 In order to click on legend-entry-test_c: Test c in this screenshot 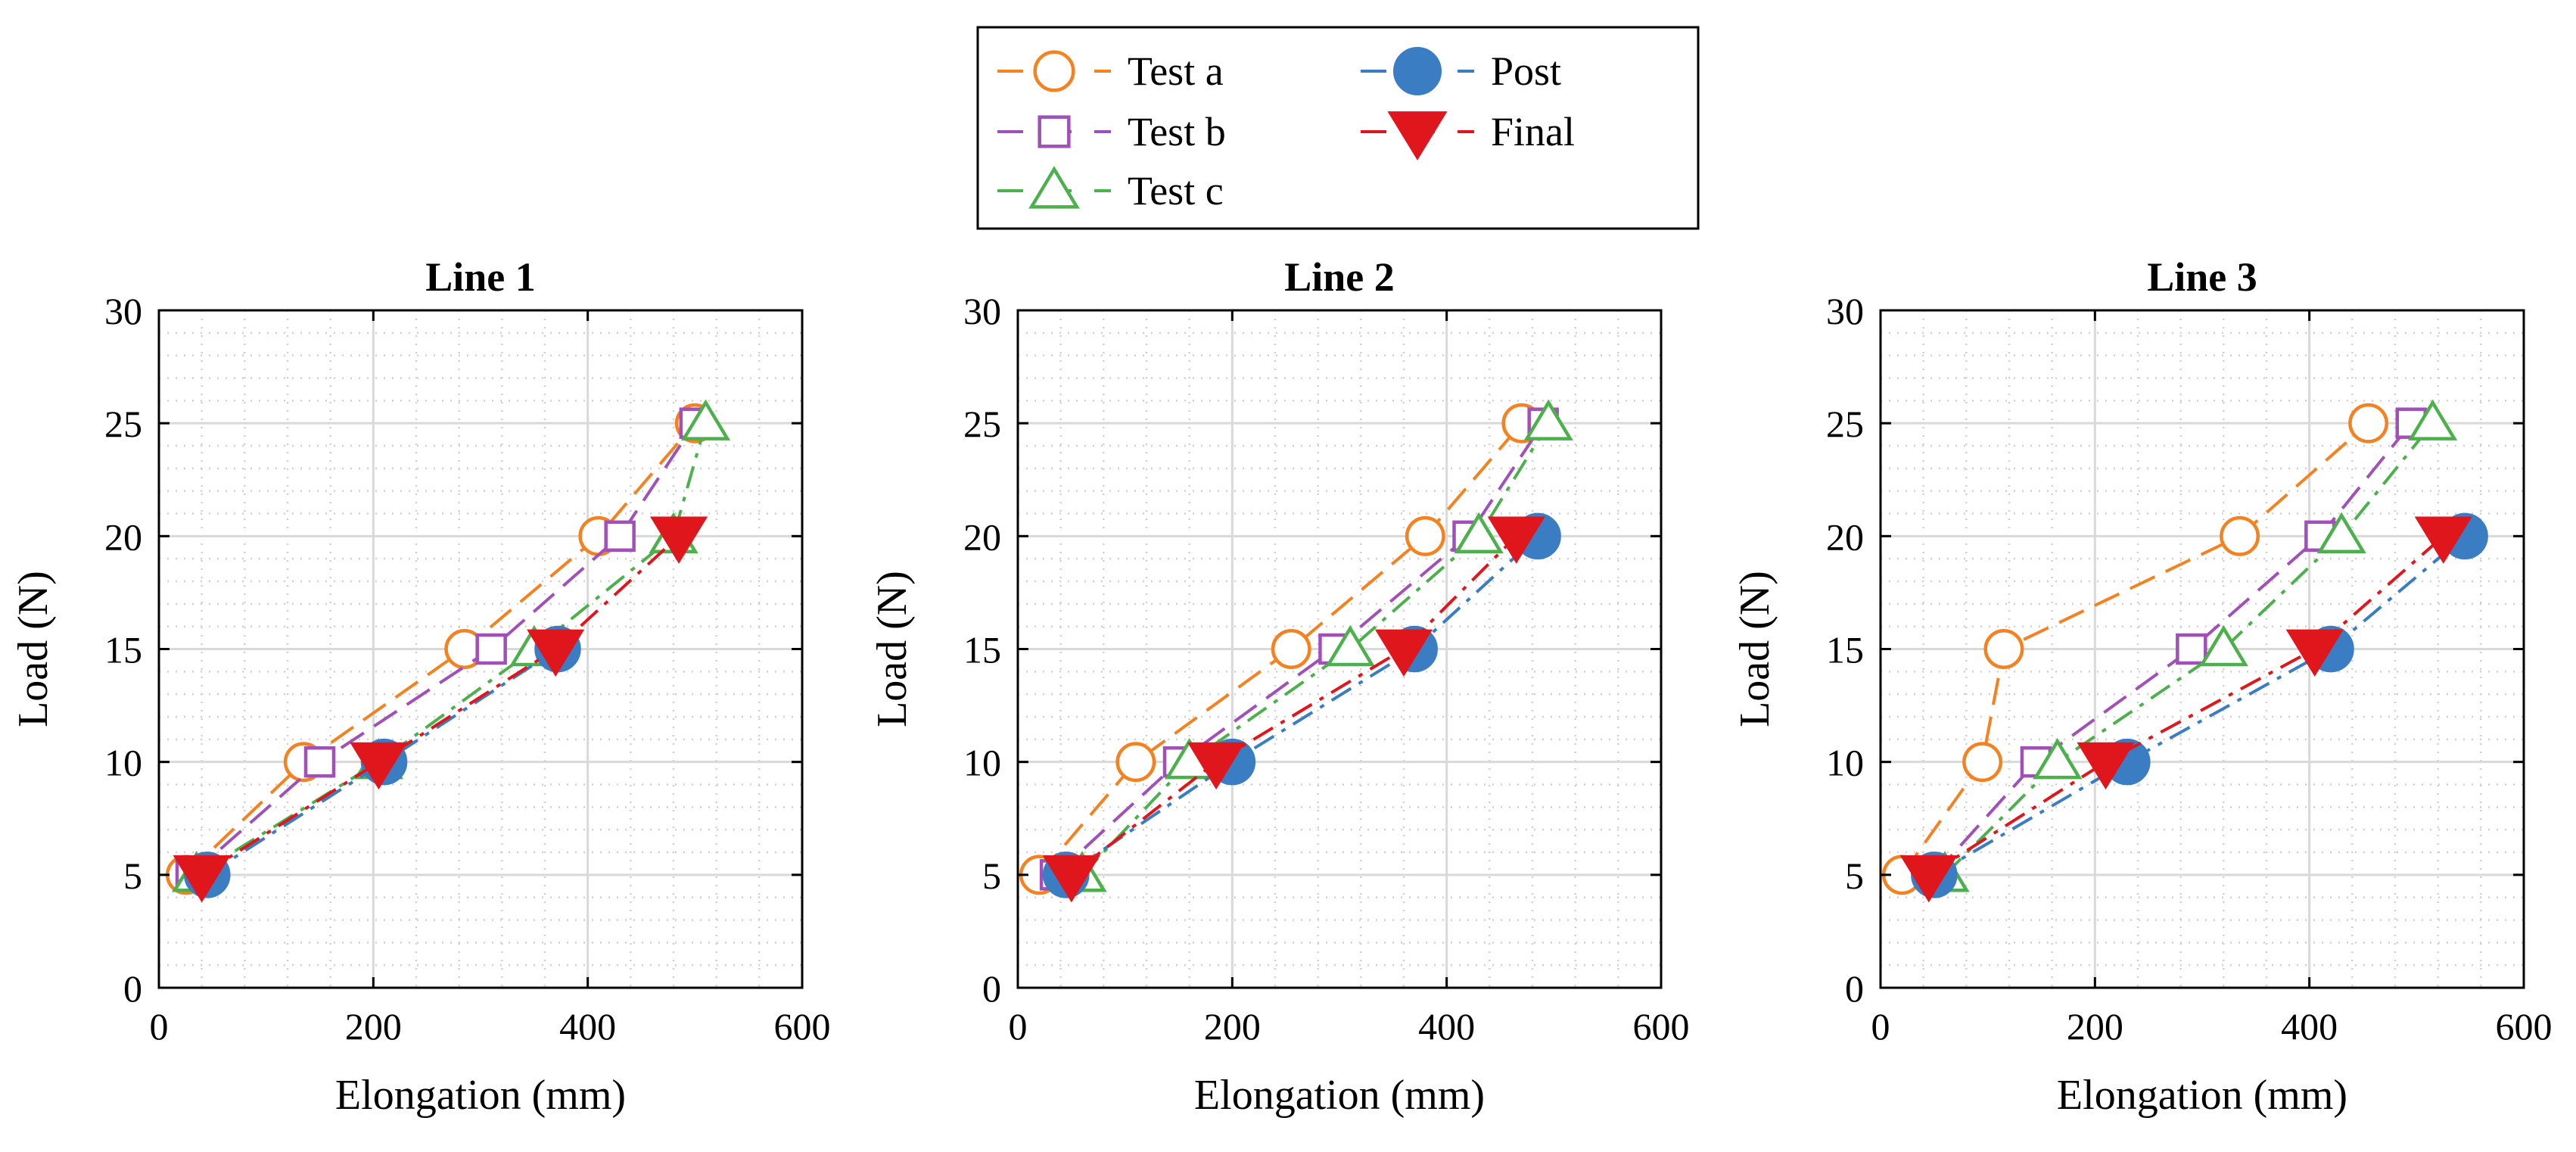, I will do `click(1110, 189)`.